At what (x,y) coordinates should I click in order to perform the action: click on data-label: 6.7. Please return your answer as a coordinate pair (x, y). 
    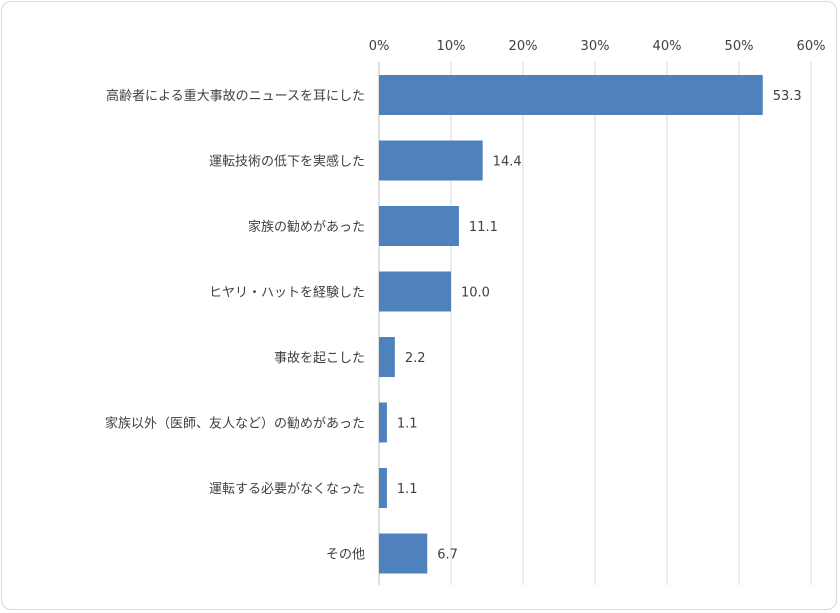
    Looking at the image, I should click on (447, 555).